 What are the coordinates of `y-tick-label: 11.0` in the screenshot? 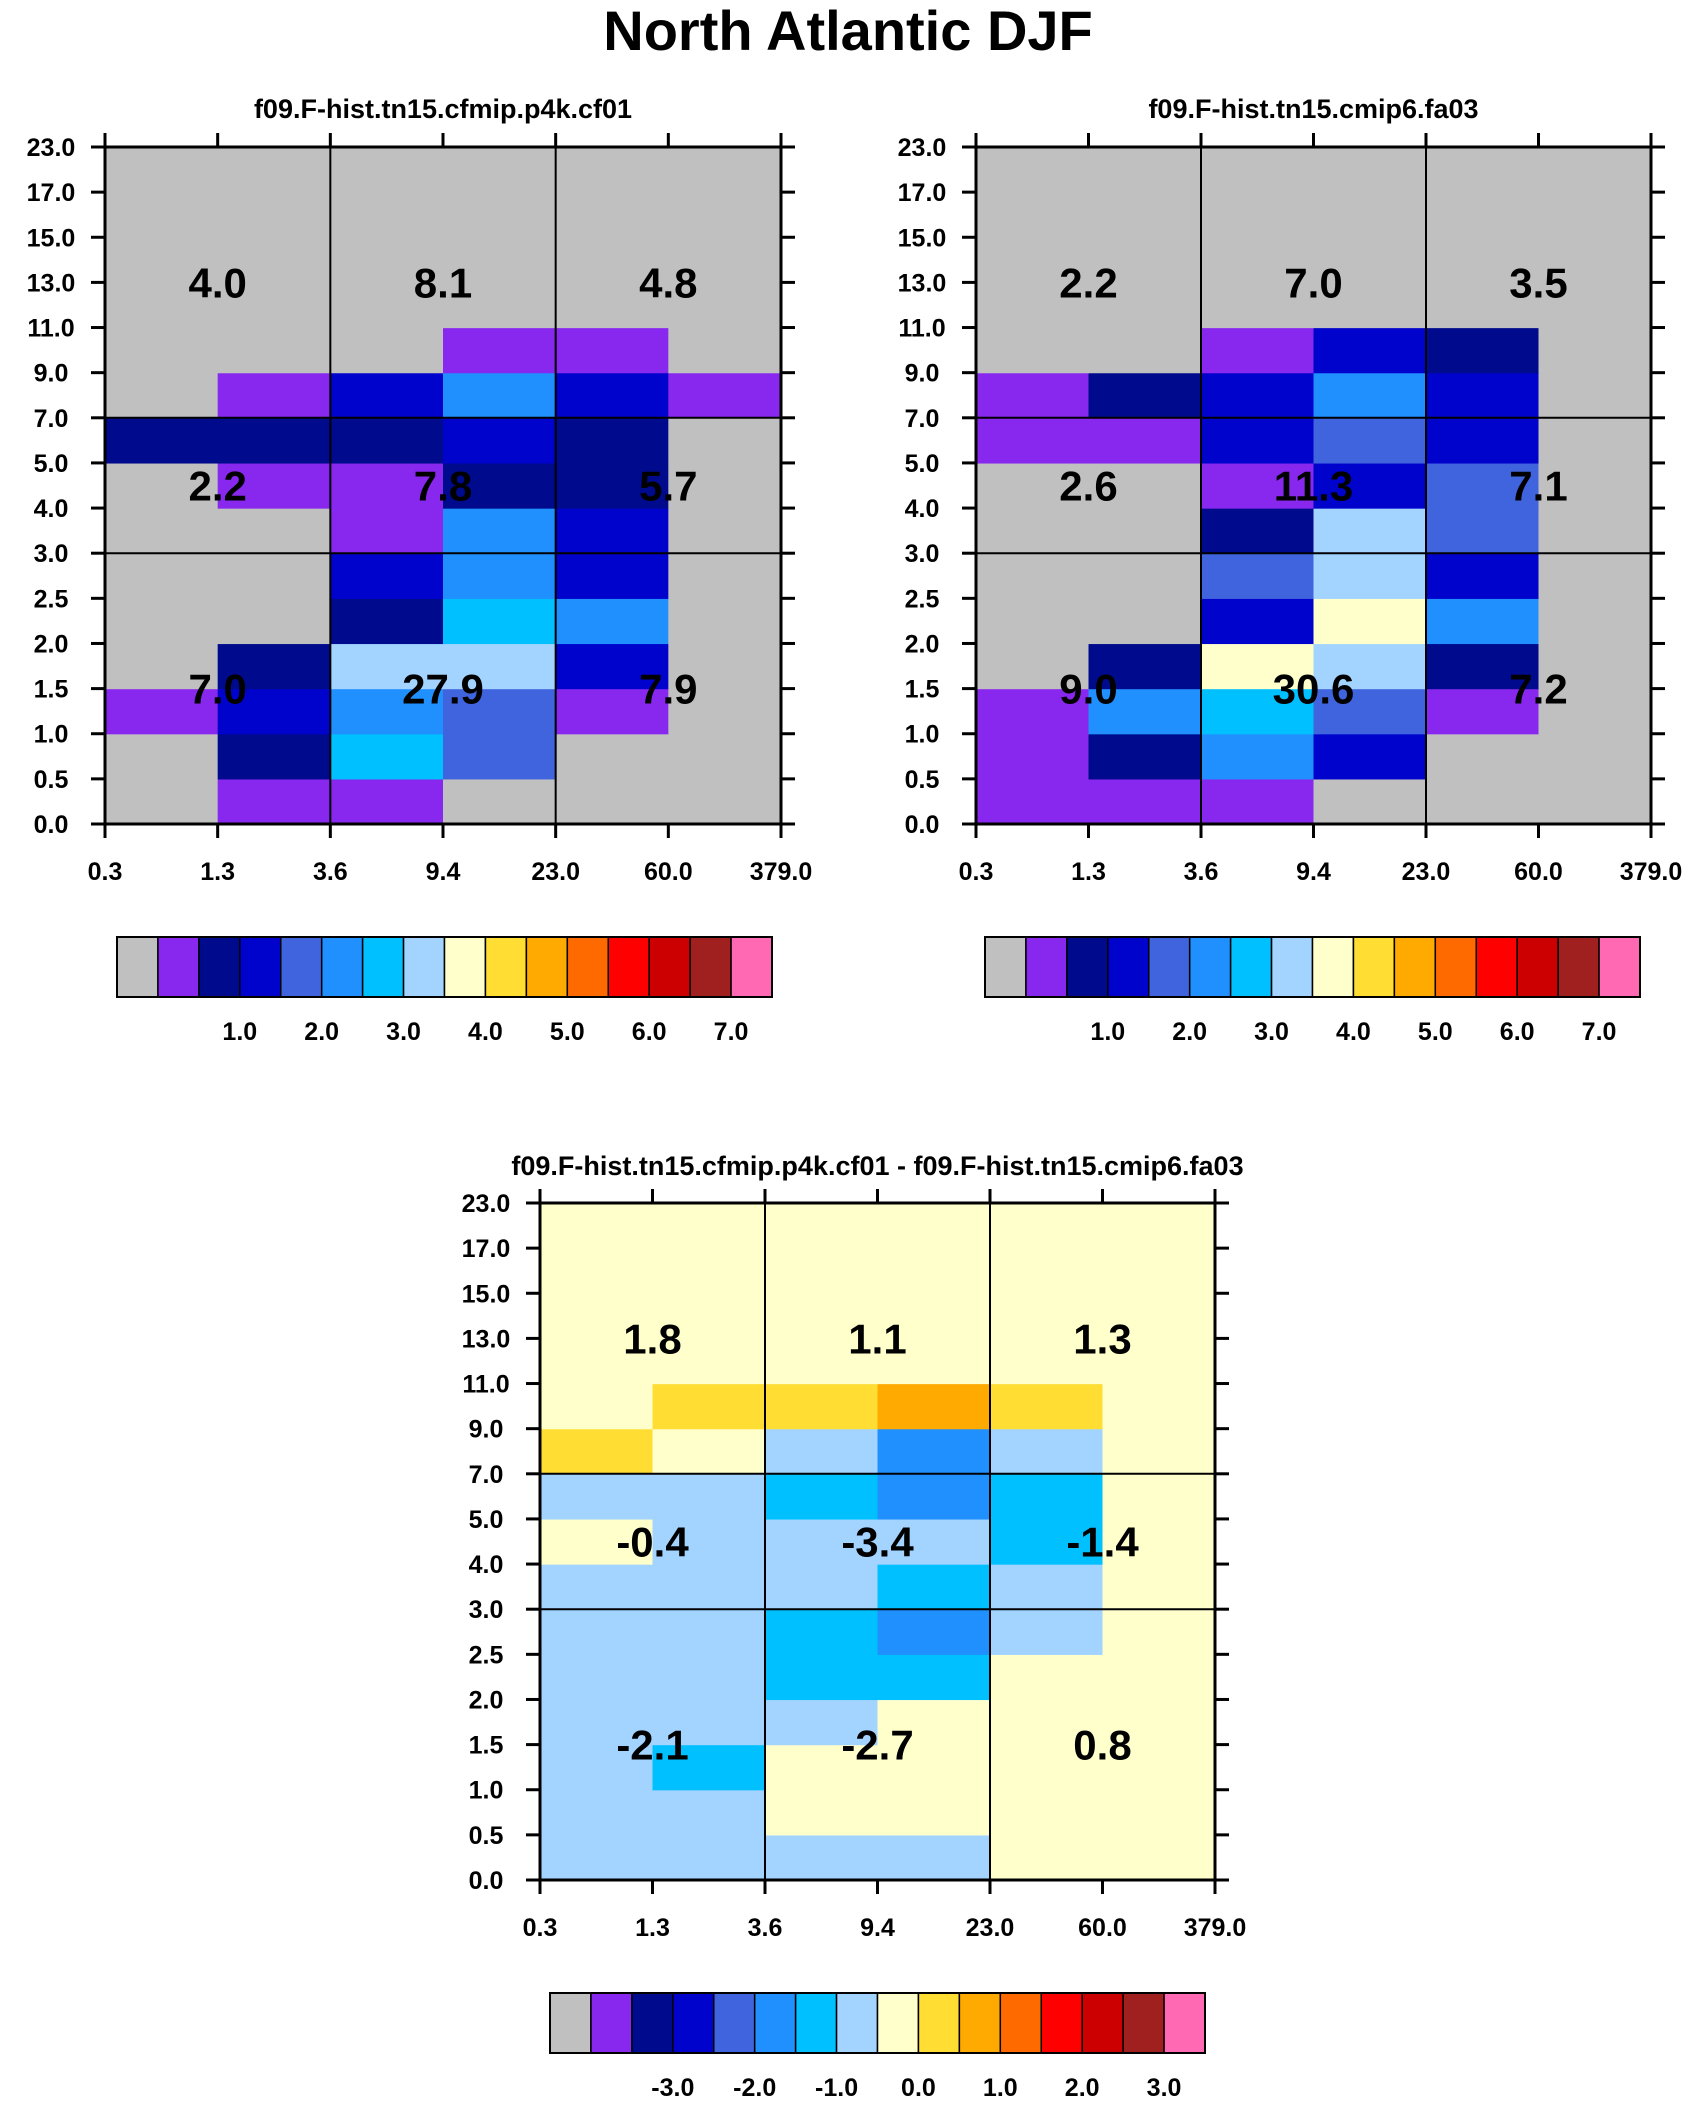 It's located at (50, 329).